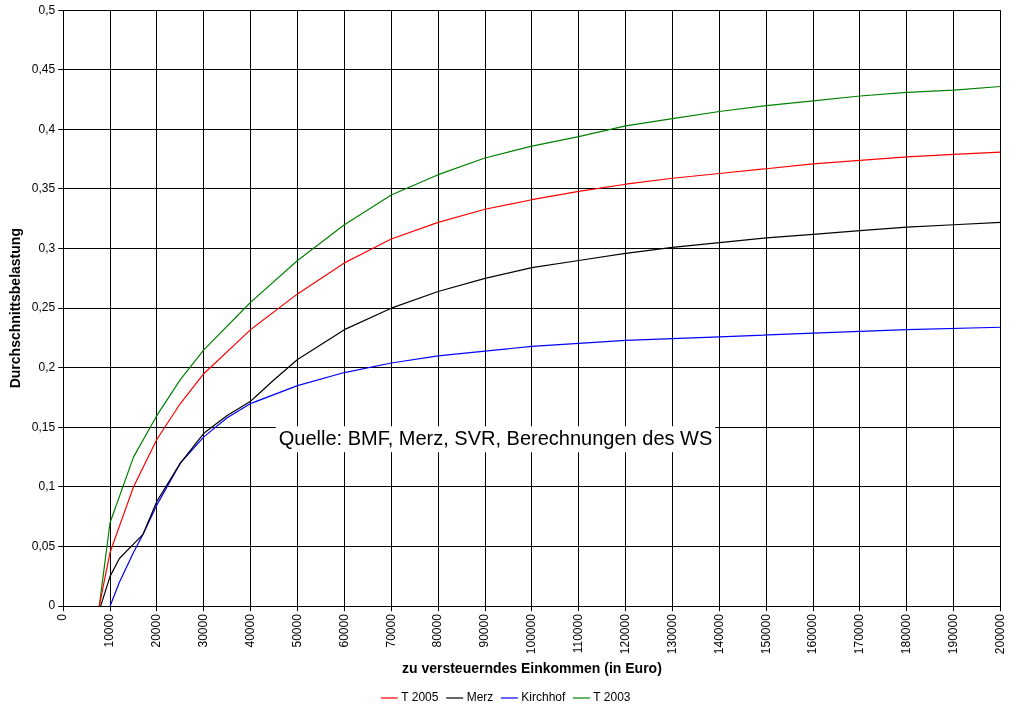 The width and height of the screenshot is (1018, 714). Describe the element at coordinates (484, 630) in the screenshot. I see `x-tick-label: 90000` at that location.